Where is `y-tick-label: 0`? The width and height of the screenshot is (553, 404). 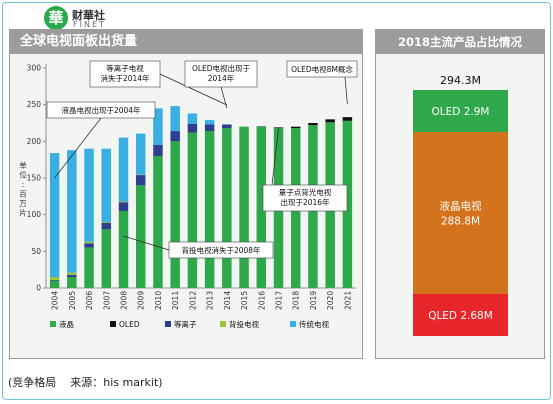 y-tick-label: 0 is located at coordinates (38, 288).